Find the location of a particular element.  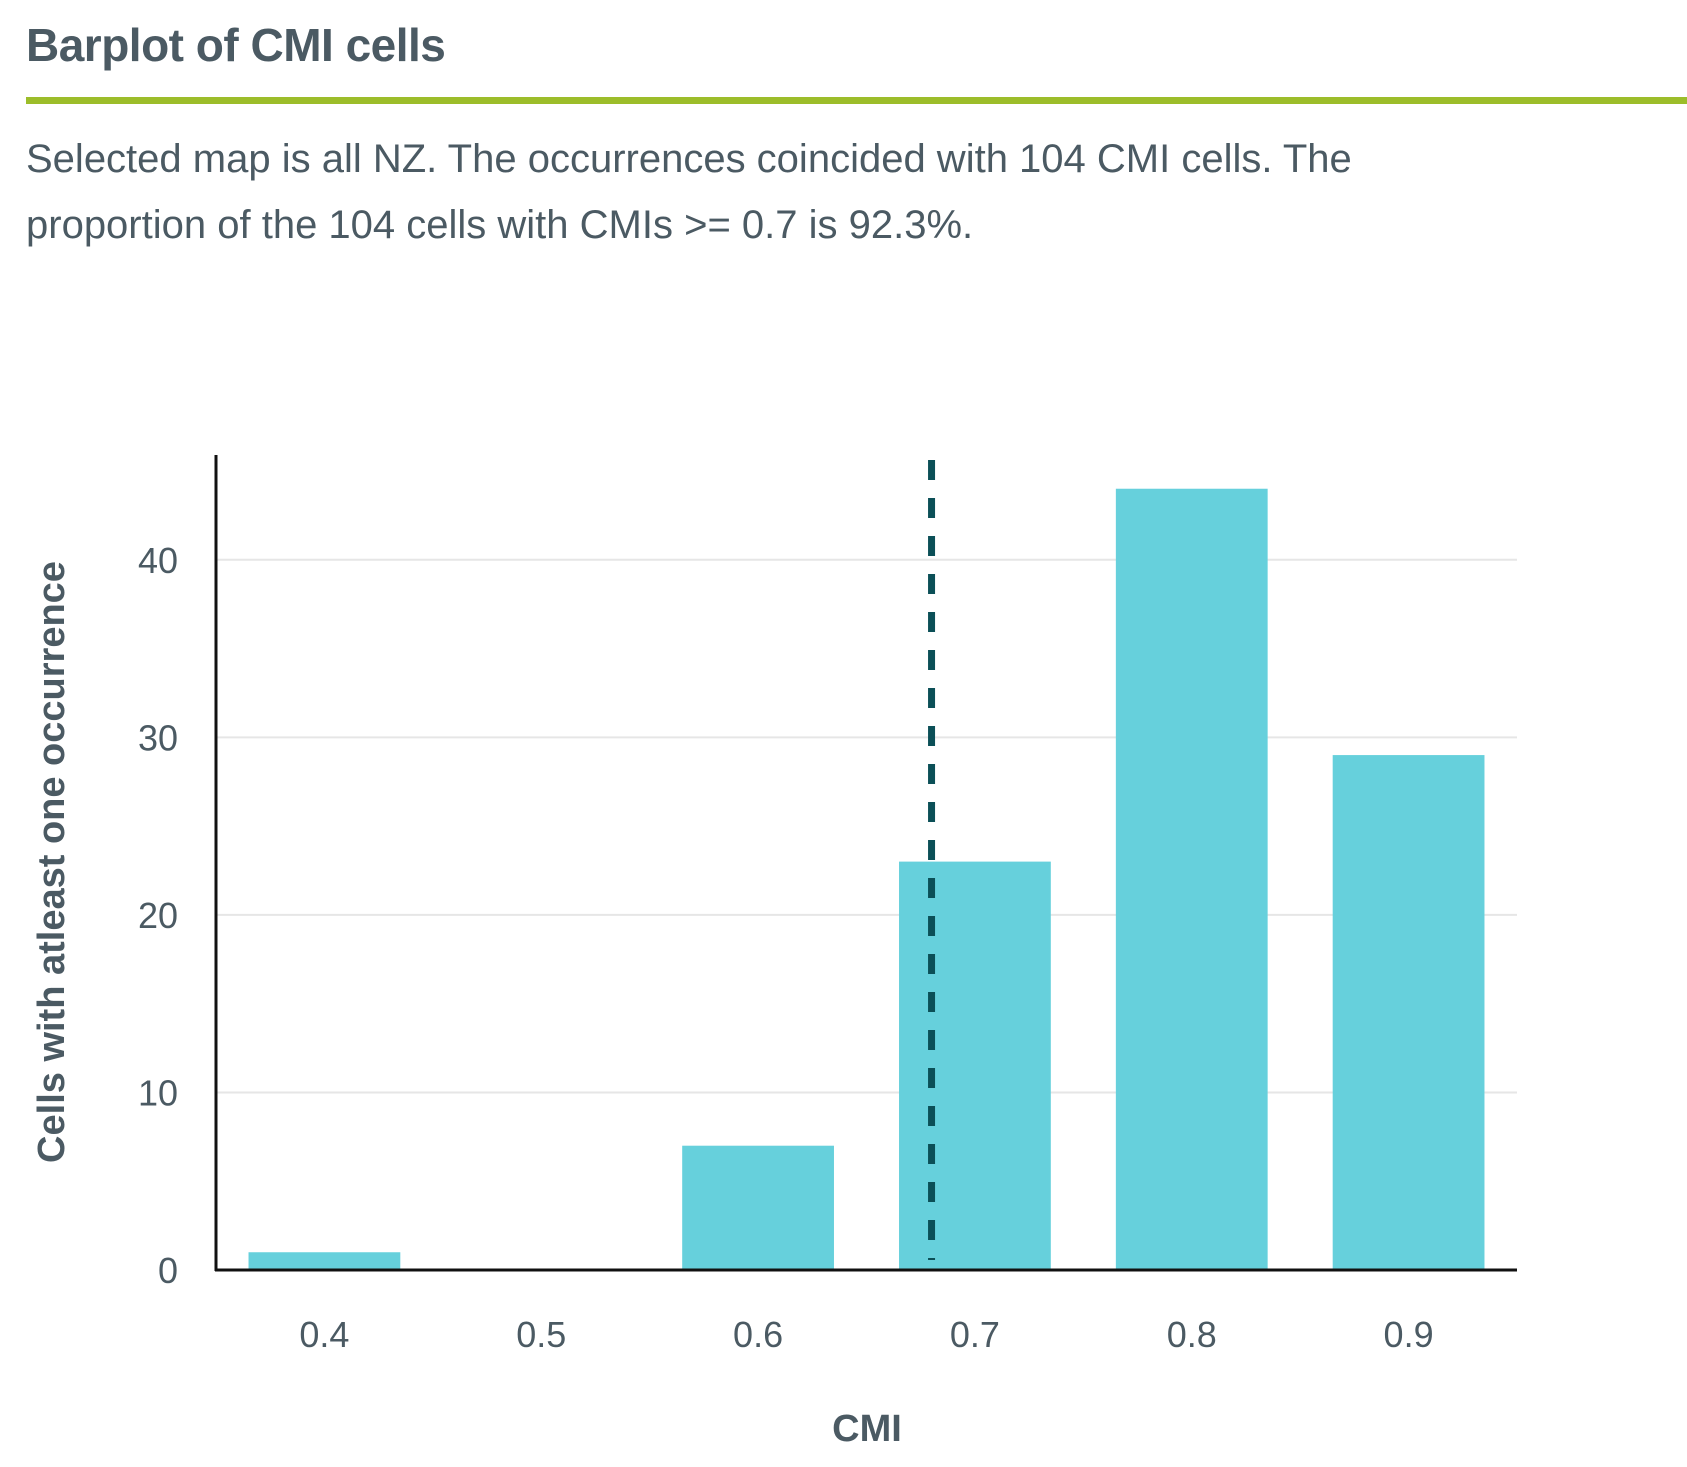

x-axis-title: CMI is located at coordinates (867, 1429).